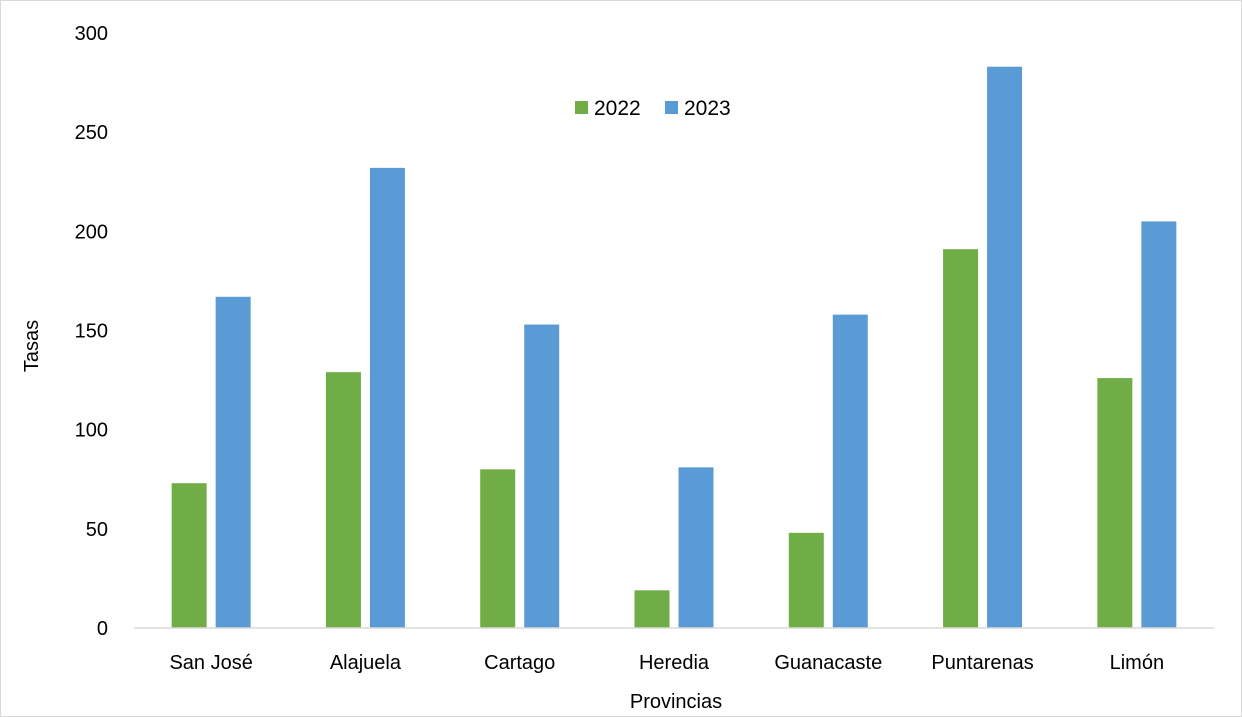 The height and width of the screenshot is (717, 1242). What do you see at coordinates (91, 431) in the screenshot?
I see `y-tick-label: 100` at bounding box center [91, 431].